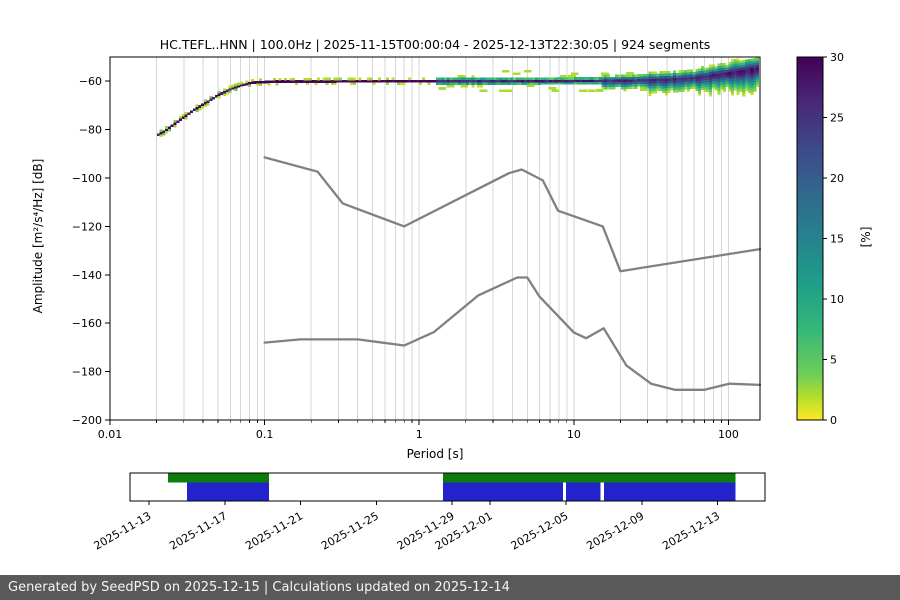 The image size is (900, 600). What do you see at coordinates (837, 57) in the screenshot?
I see `colorbar-tick-label: 30` at bounding box center [837, 57].